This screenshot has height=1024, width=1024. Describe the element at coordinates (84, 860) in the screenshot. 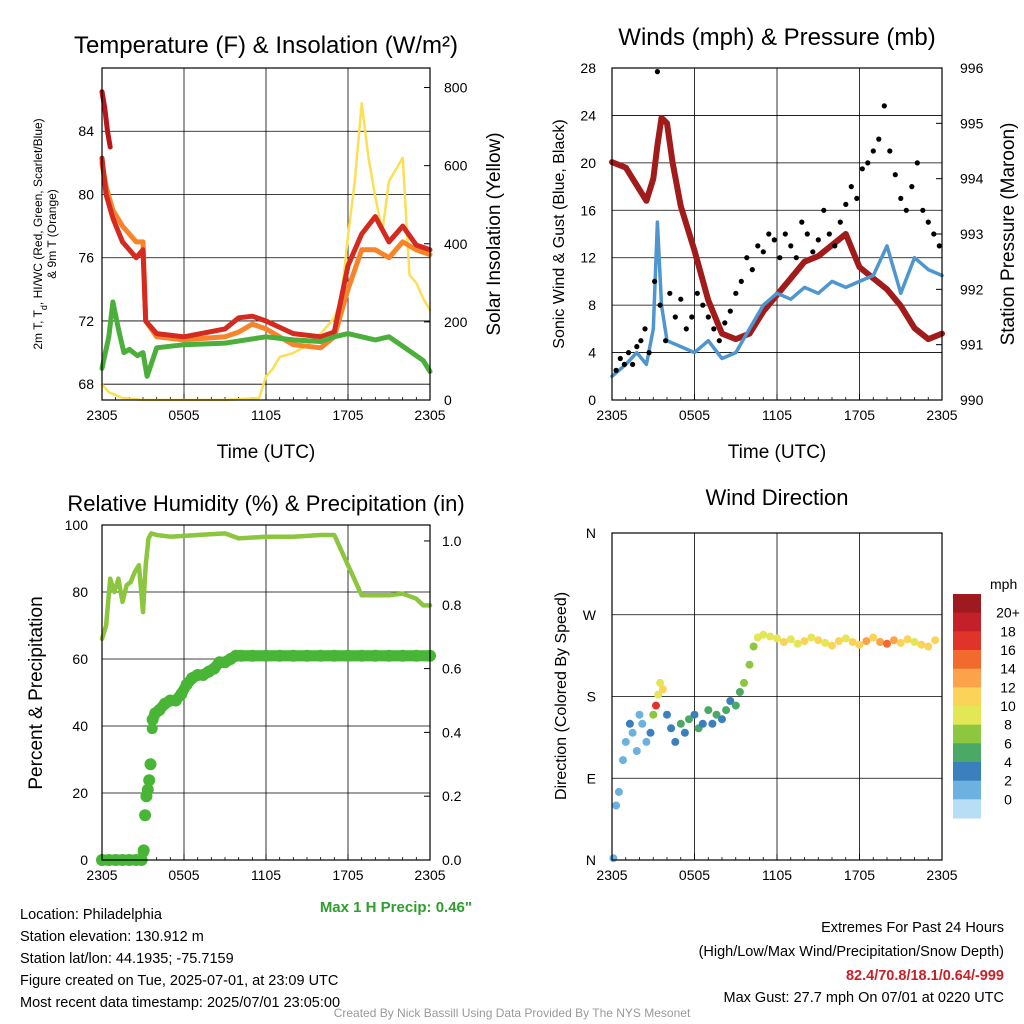

I see `y-tick-label: 0` at that location.